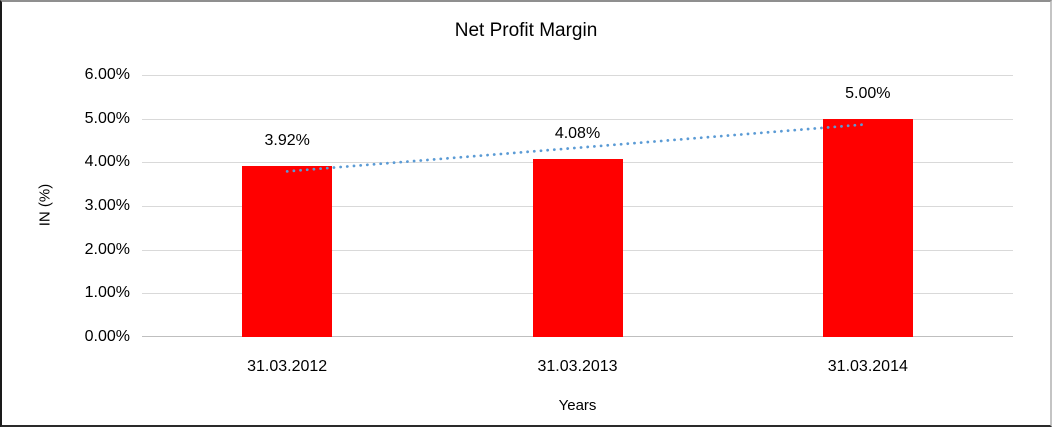 This screenshot has height=427, width=1052. I want to click on y-tick-label: 2.00%, so click(107, 249).